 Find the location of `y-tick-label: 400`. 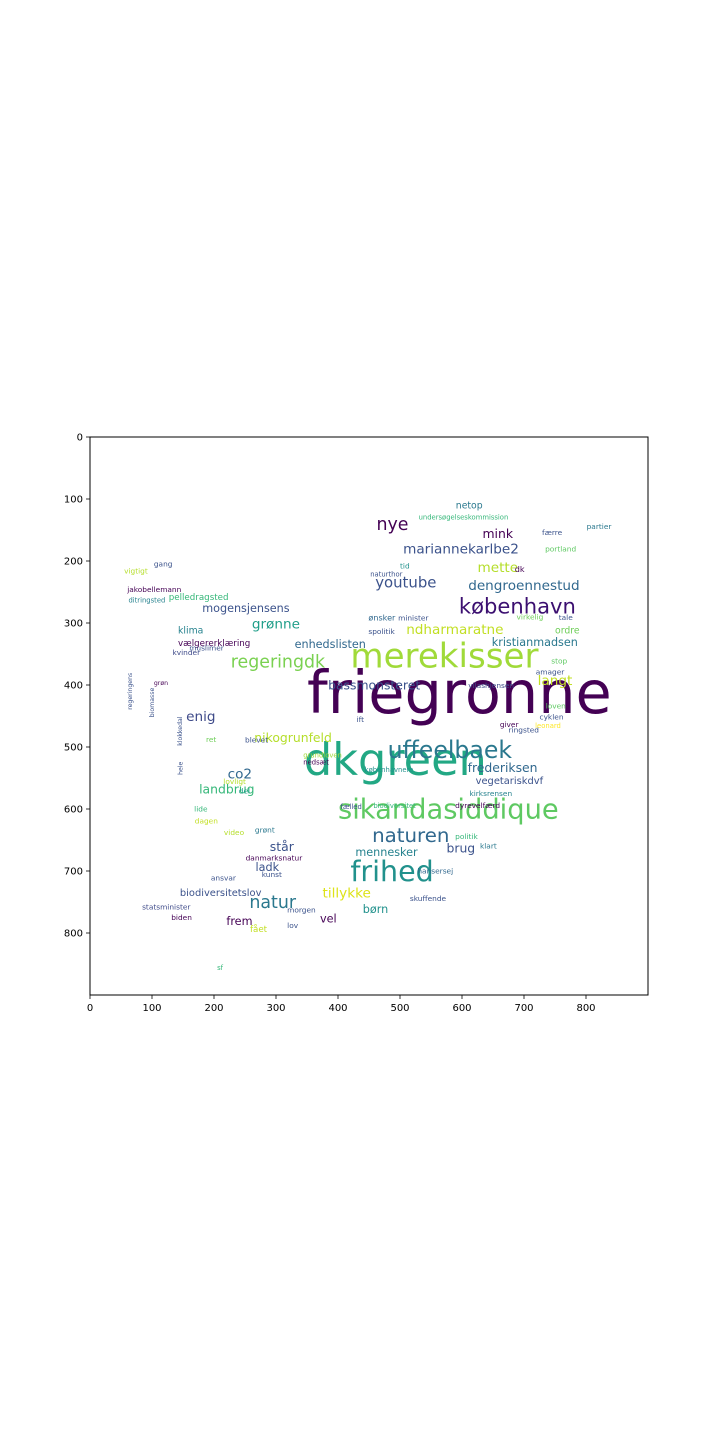

y-tick-label: 400 is located at coordinates (73, 686).